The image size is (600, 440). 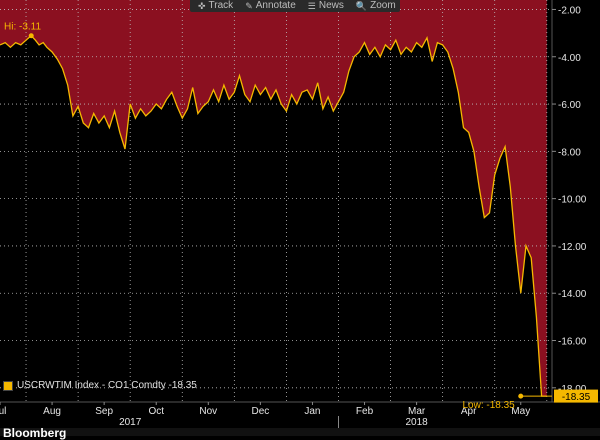 I want to click on toolbar-label: Annotate, so click(x=275, y=5).